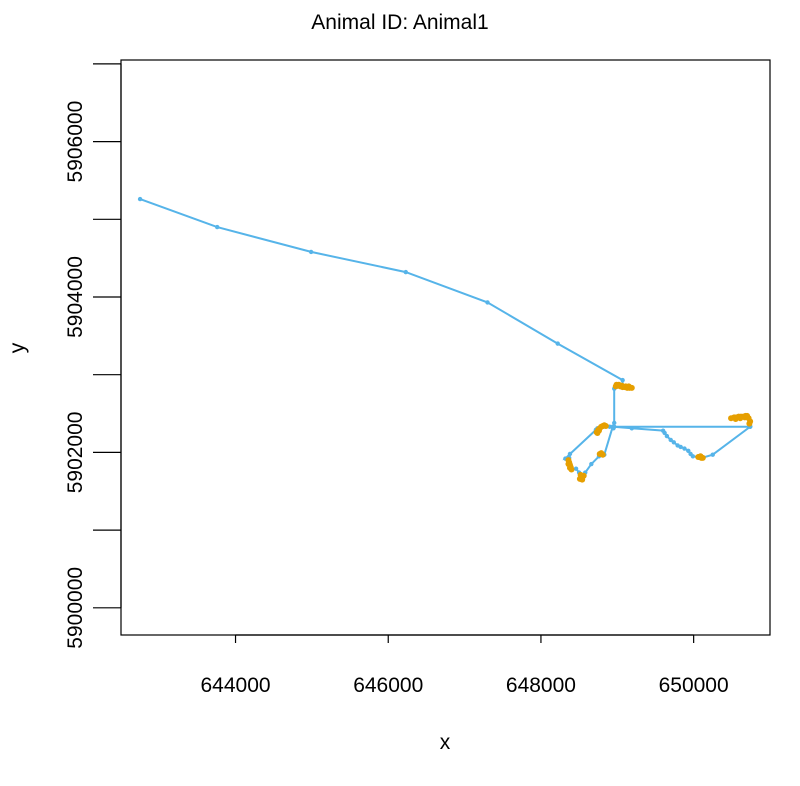  Describe the element at coordinates (75, 297) in the screenshot. I see `y-tick-label: 5904000` at that location.